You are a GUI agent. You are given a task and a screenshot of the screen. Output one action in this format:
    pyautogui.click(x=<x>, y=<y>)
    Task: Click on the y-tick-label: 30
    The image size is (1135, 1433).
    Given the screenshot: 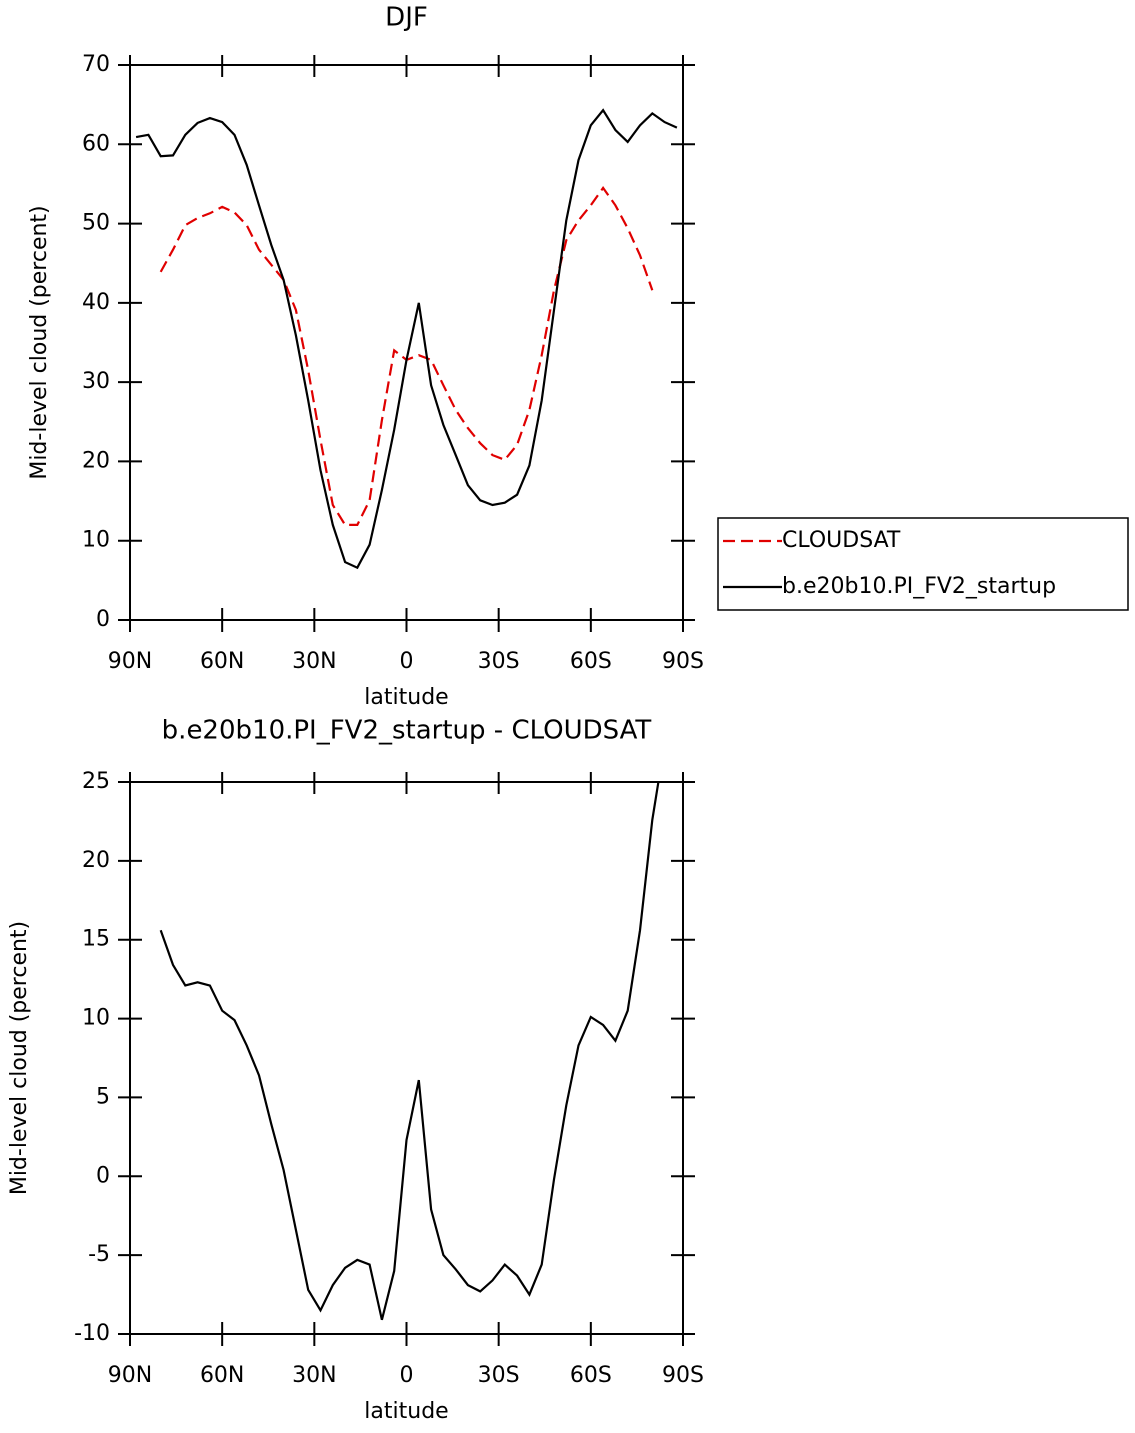 What is the action you would take?
    pyautogui.click(x=96, y=381)
    